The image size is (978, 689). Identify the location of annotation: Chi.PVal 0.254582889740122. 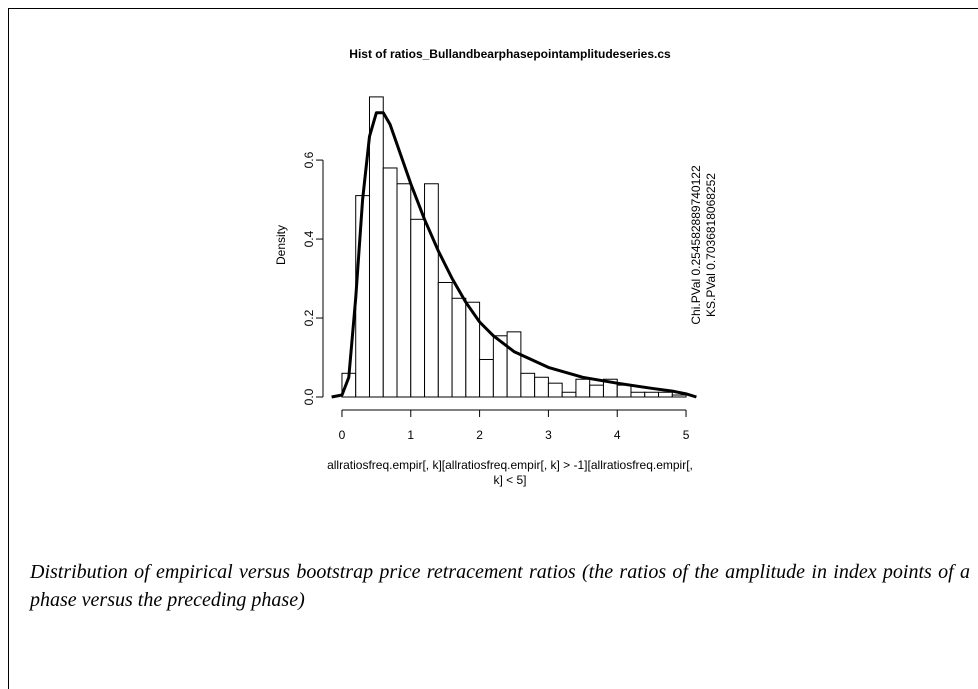
(696, 245).